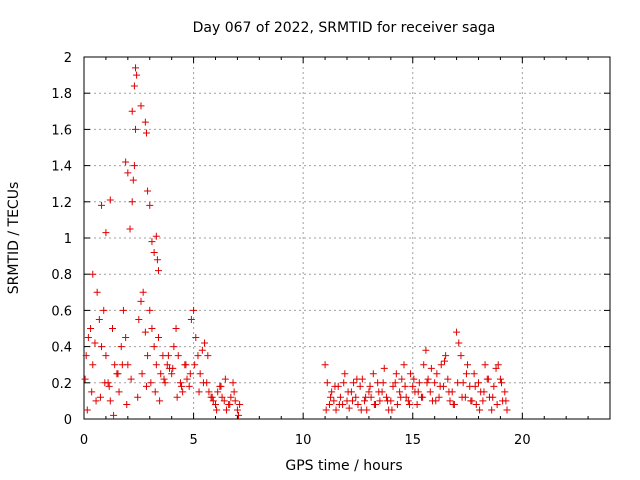 This screenshot has height=480, width=640. I want to click on y-tick-label: 2, so click(68, 58).